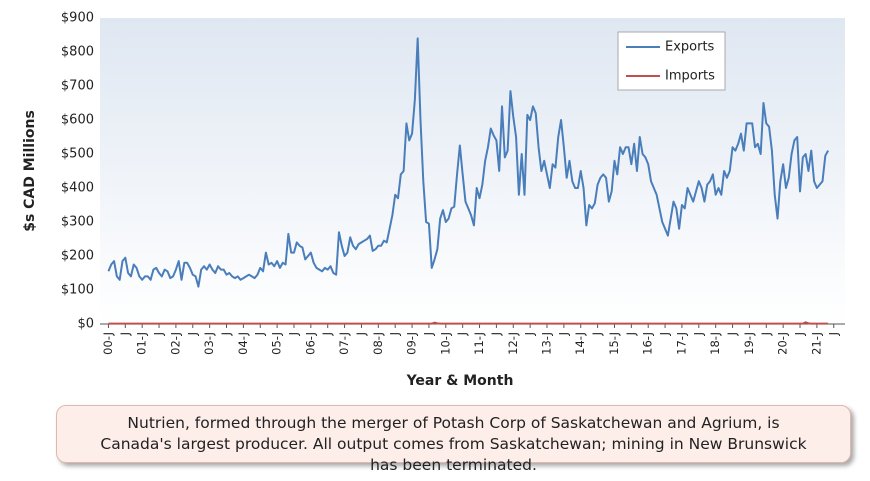  I want to click on x-tick-label: 14-J, so click(580, 343).